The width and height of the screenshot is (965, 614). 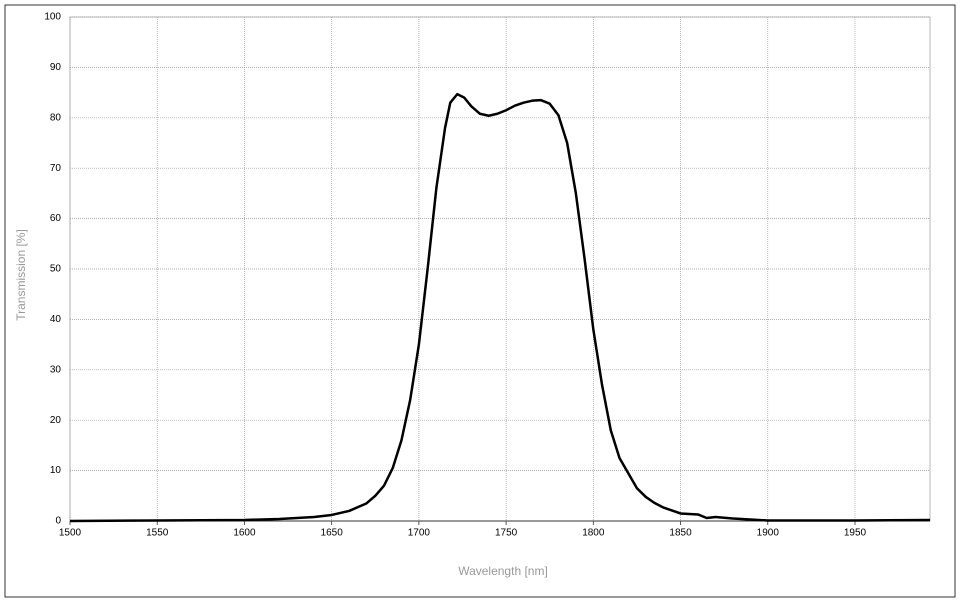 I want to click on x-tick-label: 1550, so click(x=157, y=533).